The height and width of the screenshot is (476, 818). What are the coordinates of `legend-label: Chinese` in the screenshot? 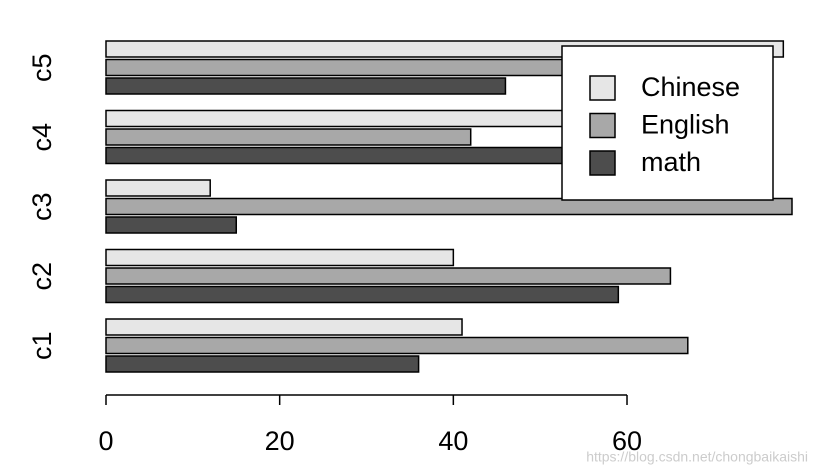 It's located at (690, 87).